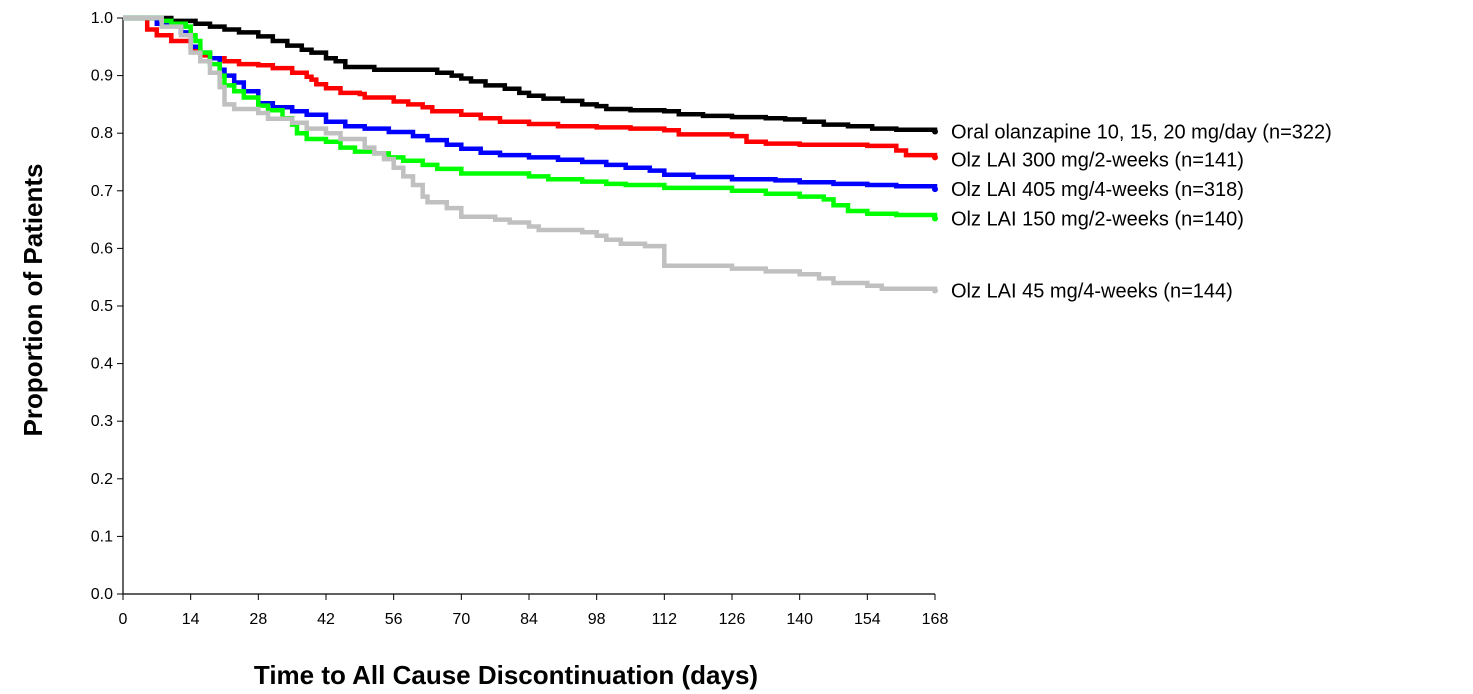 The width and height of the screenshot is (1473, 694). Describe the element at coordinates (732, 619) in the screenshot. I see `x-tick-label: 126` at that location.